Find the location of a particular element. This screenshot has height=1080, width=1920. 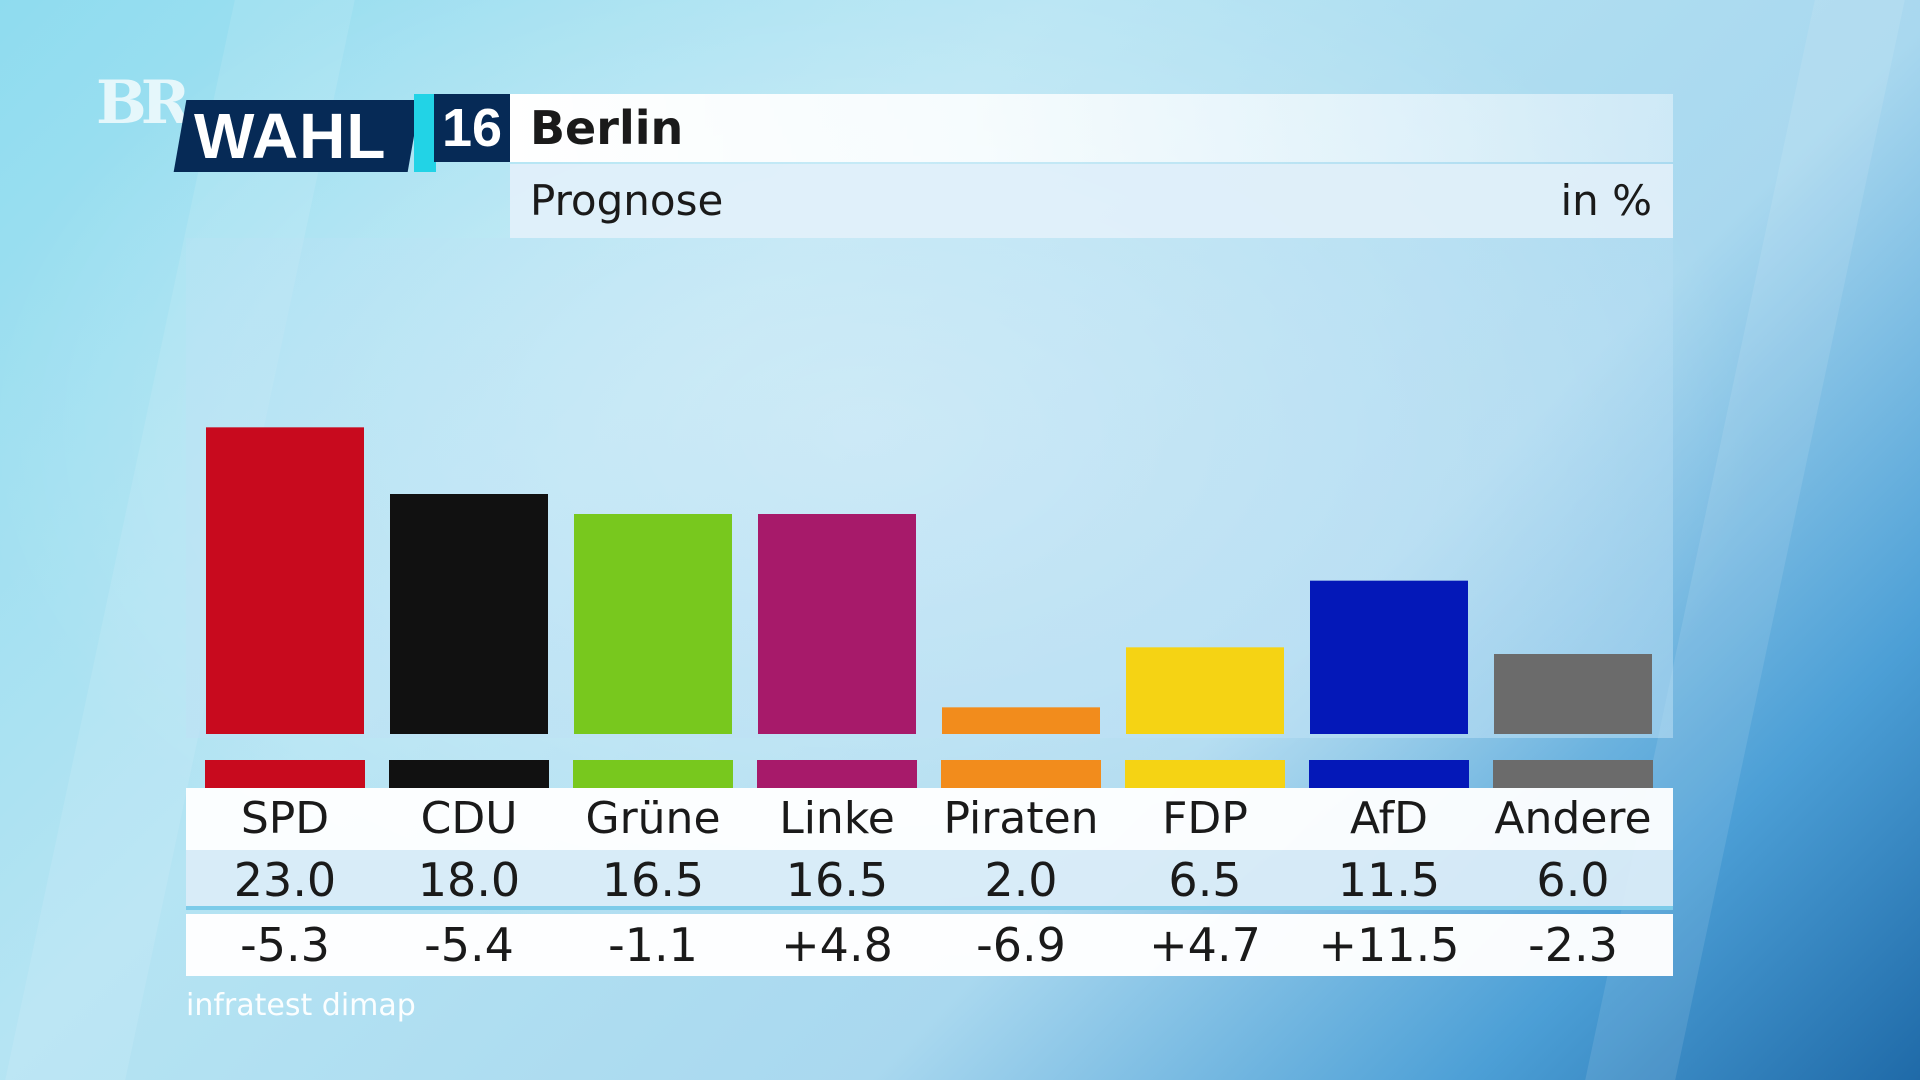

chart-subtitle: Prognose is located at coordinates (627, 200).